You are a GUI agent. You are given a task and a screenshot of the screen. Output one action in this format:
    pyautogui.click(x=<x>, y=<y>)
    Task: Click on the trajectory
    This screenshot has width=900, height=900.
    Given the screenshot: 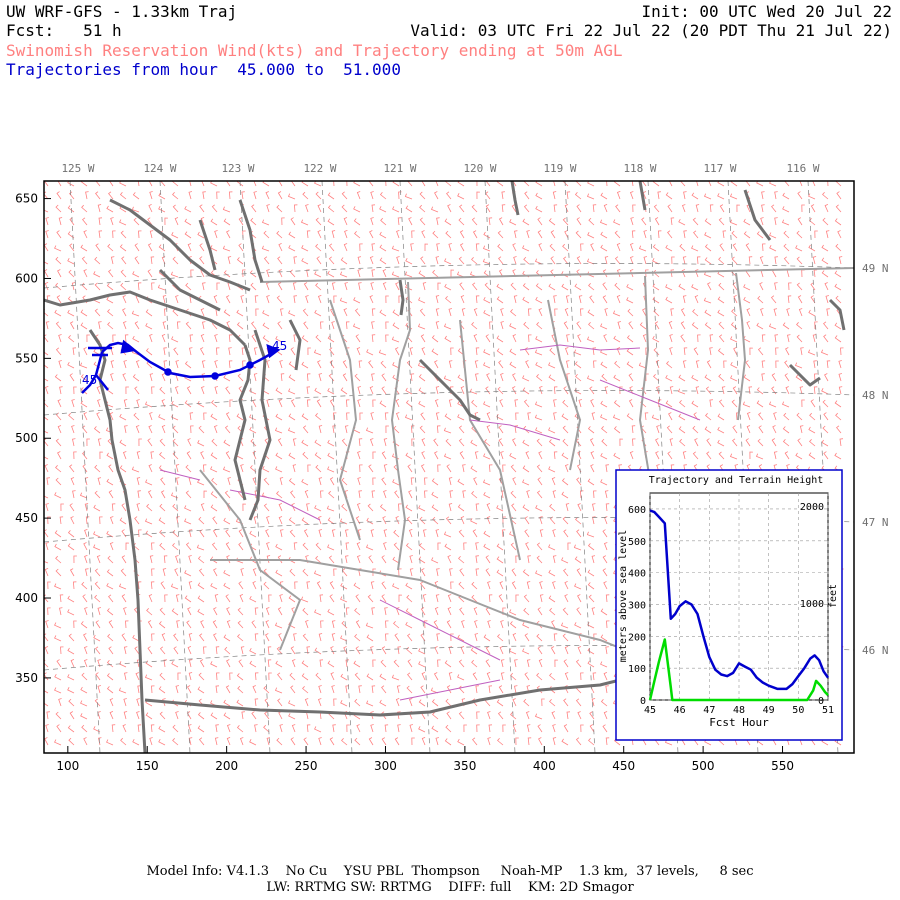 What is the action you would take?
    pyautogui.click(x=181, y=366)
    